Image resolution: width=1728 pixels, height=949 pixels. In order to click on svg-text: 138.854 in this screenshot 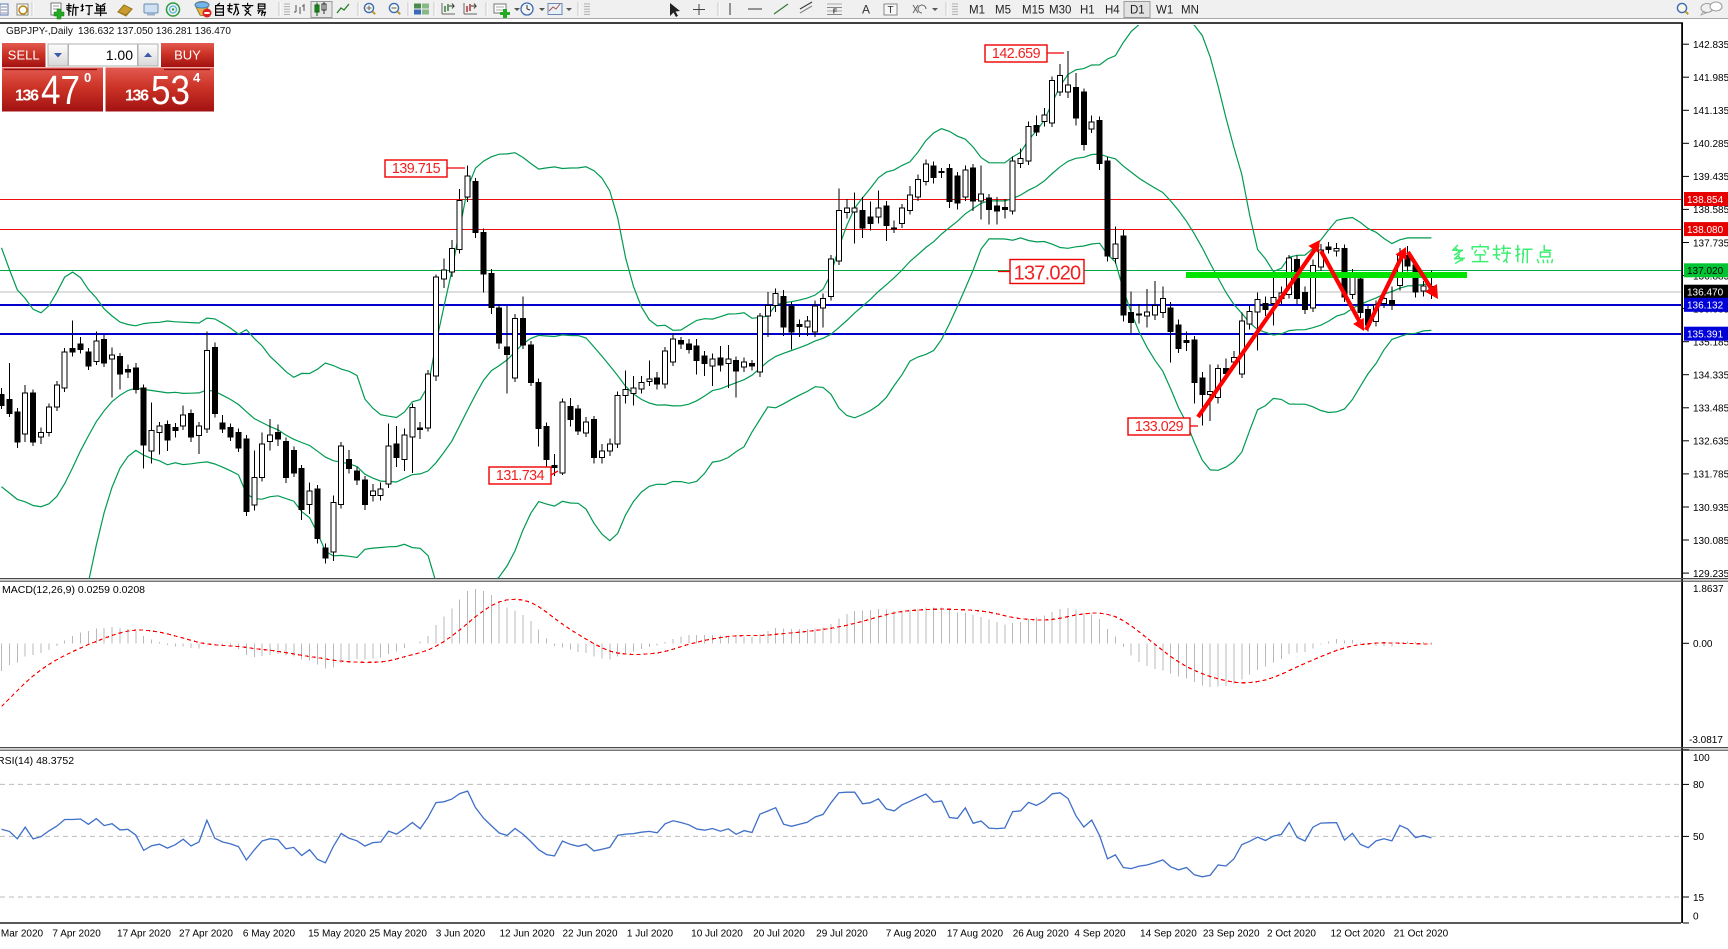, I will do `click(1705, 200)`.